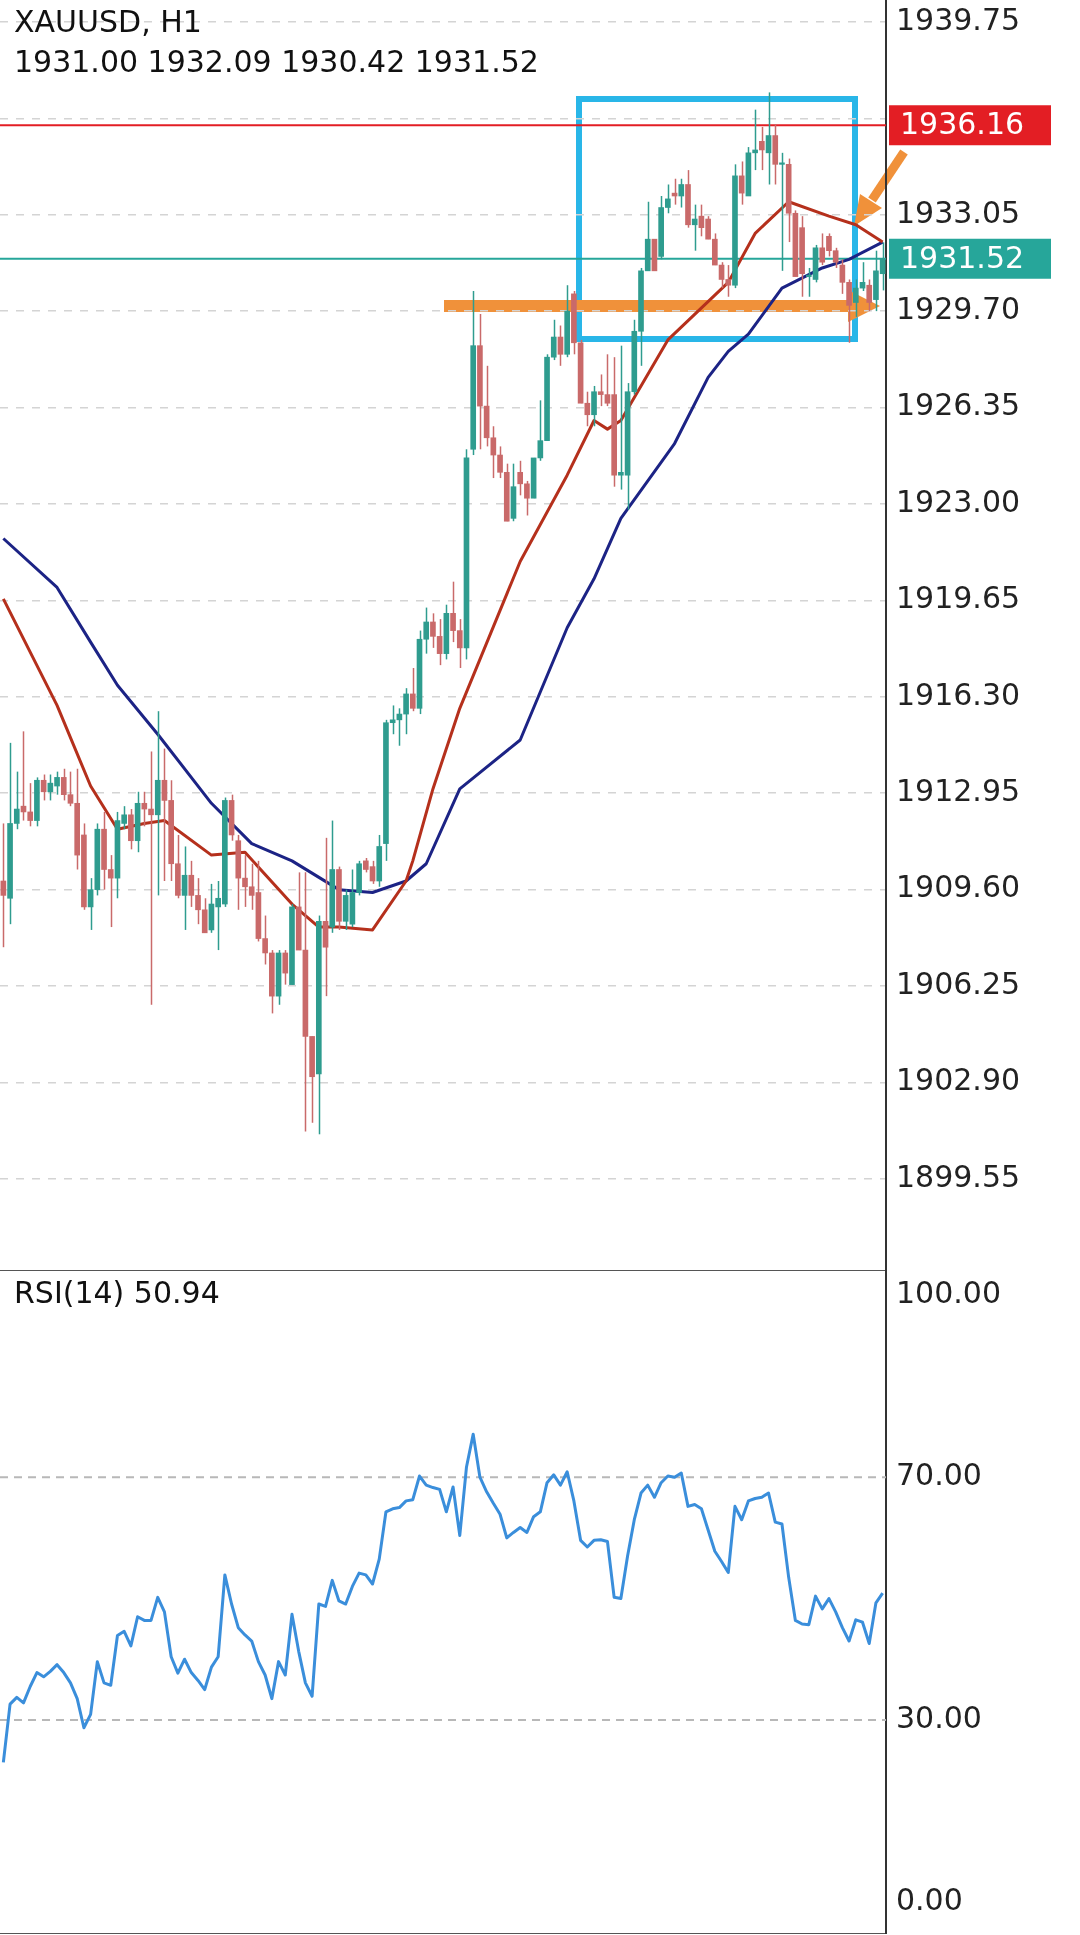  What do you see at coordinates (958, 598) in the screenshot?
I see `y-tick-label: 1919.65` at bounding box center [958, 598].